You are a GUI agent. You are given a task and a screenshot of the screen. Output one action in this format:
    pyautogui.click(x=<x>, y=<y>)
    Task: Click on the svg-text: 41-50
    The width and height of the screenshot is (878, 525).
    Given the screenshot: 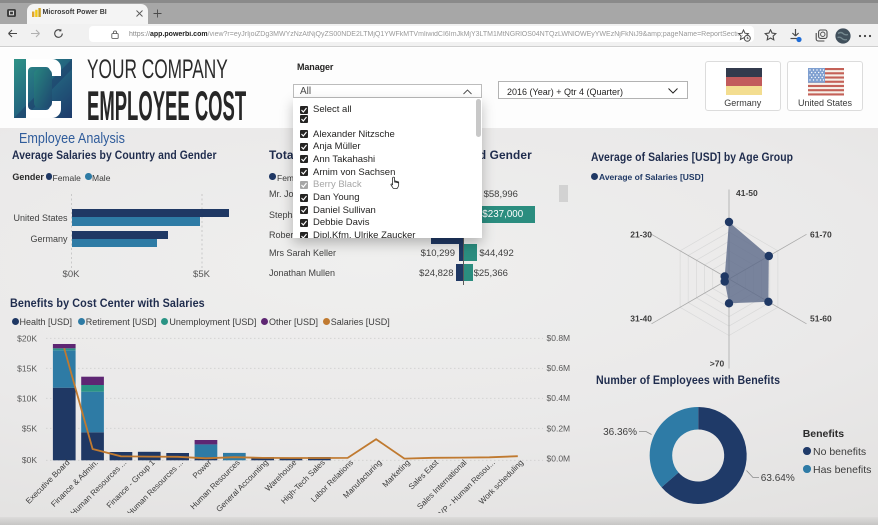 What is the action you would take?
    pyautogui.click(x=747, y=193)
    